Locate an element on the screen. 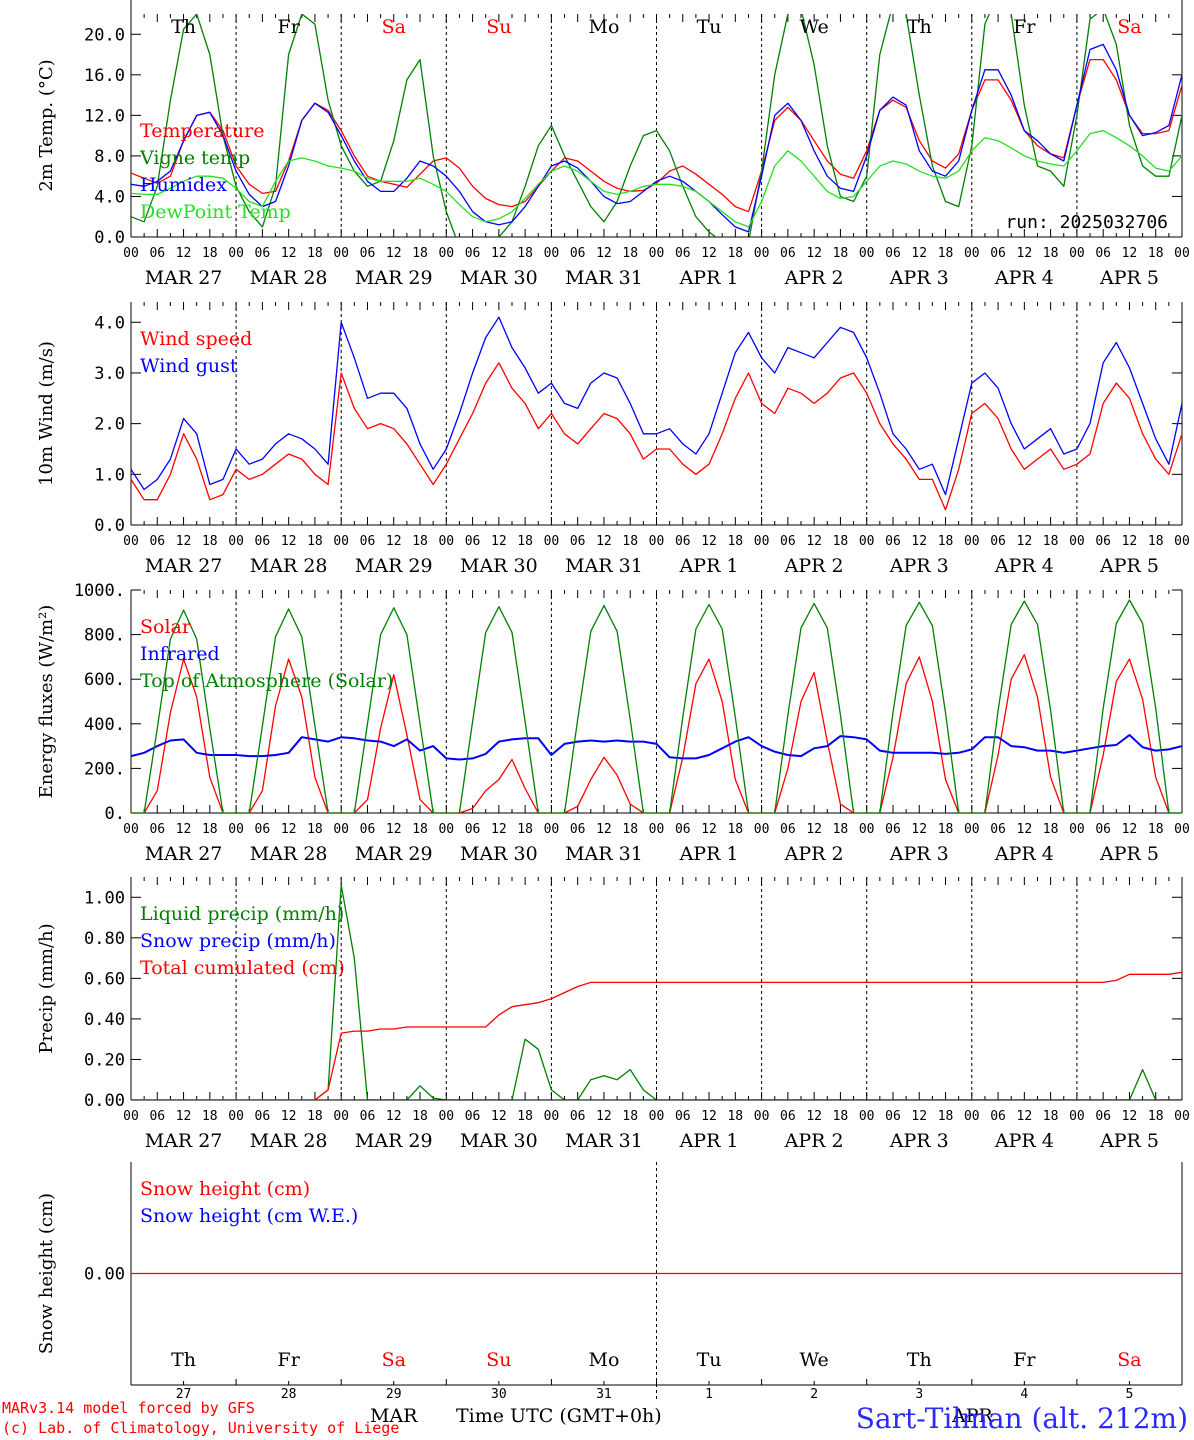  y-tick-label: 0. is located at coordinates (115, 814).